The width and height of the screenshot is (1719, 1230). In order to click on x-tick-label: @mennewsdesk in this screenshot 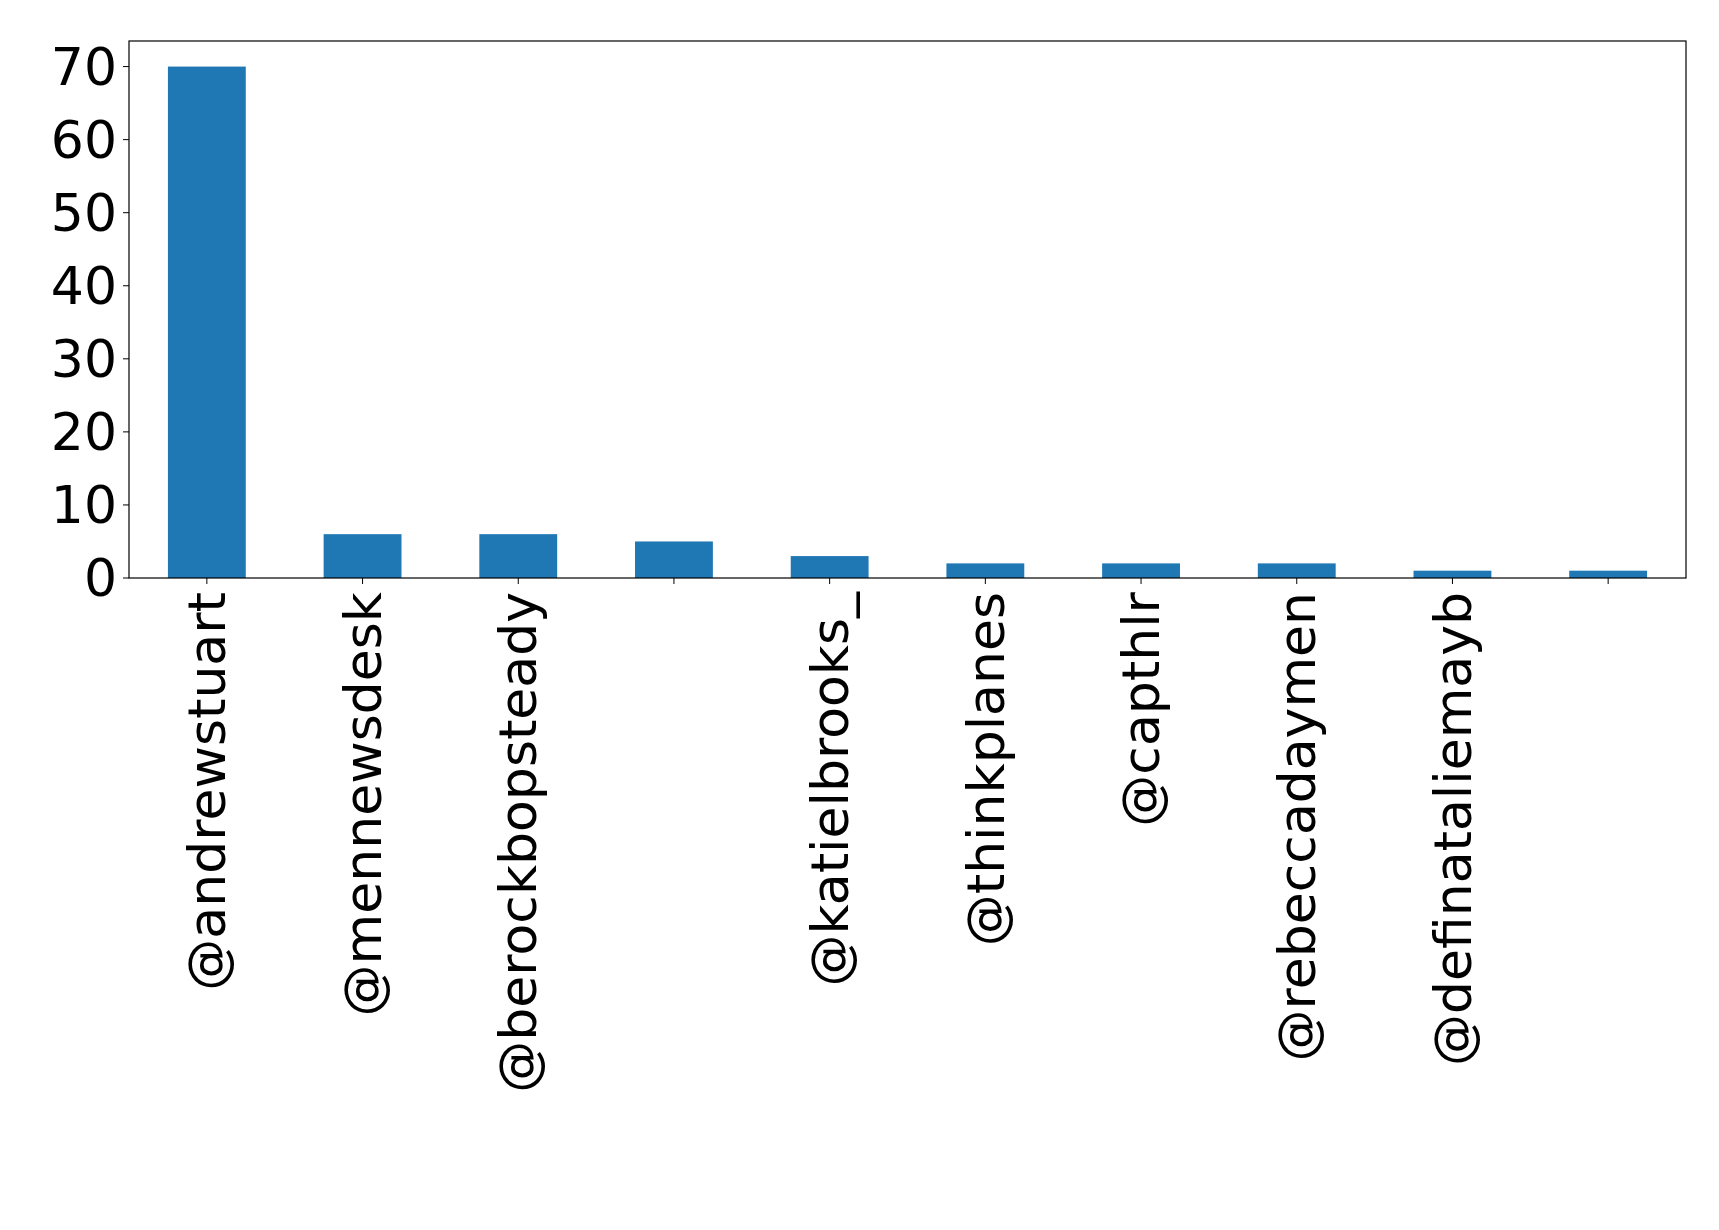, I will do `click(362, 804)`.